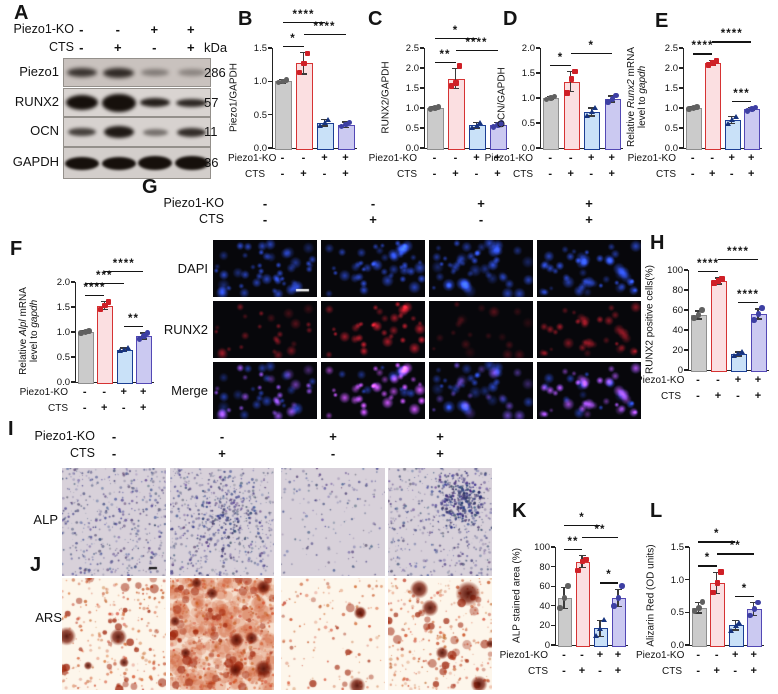  I want to click on x-condition-label: Piezo1-KO, so click(660, 655).